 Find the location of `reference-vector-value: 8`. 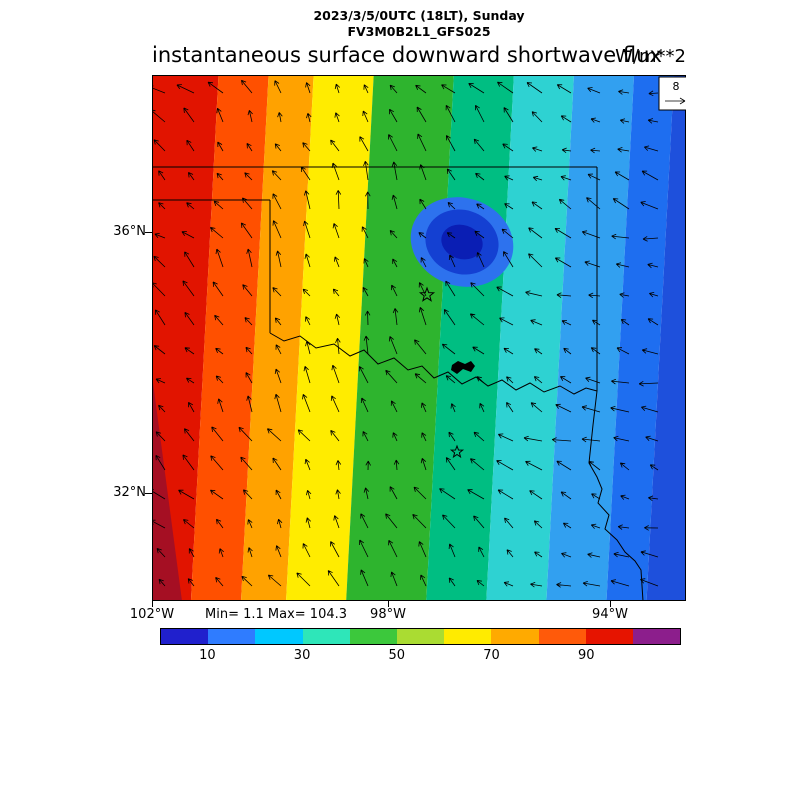

reference-vector-value: 8 is located at coordinates (676, 86).